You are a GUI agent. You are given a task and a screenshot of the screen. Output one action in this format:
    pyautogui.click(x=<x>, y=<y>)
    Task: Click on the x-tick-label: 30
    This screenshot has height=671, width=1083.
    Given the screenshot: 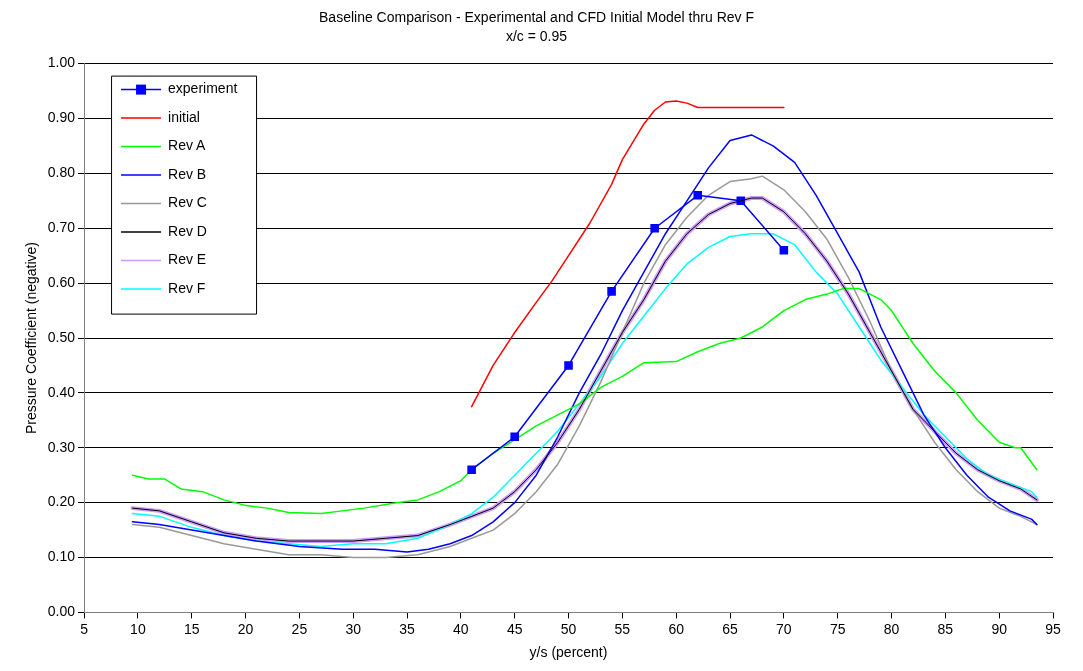 What is the action you would take?
    pyautogui.click(x=353, y=628)
    